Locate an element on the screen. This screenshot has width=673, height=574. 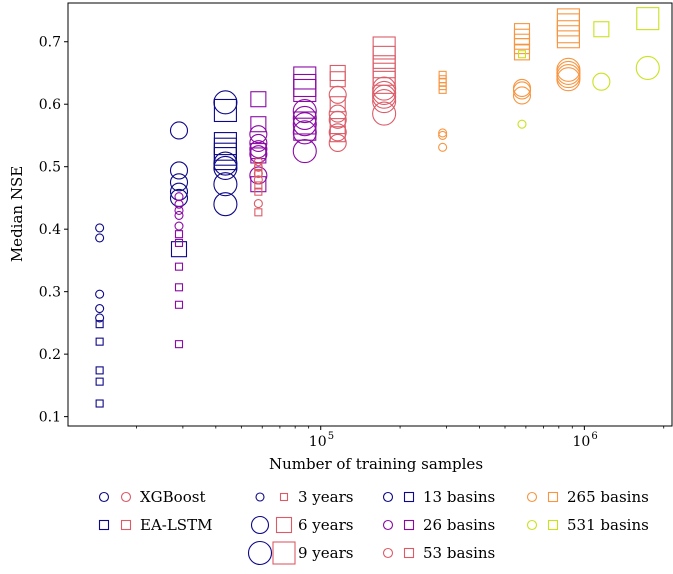
legend-label-model: XGBoost is located at coordinates (172, 497).